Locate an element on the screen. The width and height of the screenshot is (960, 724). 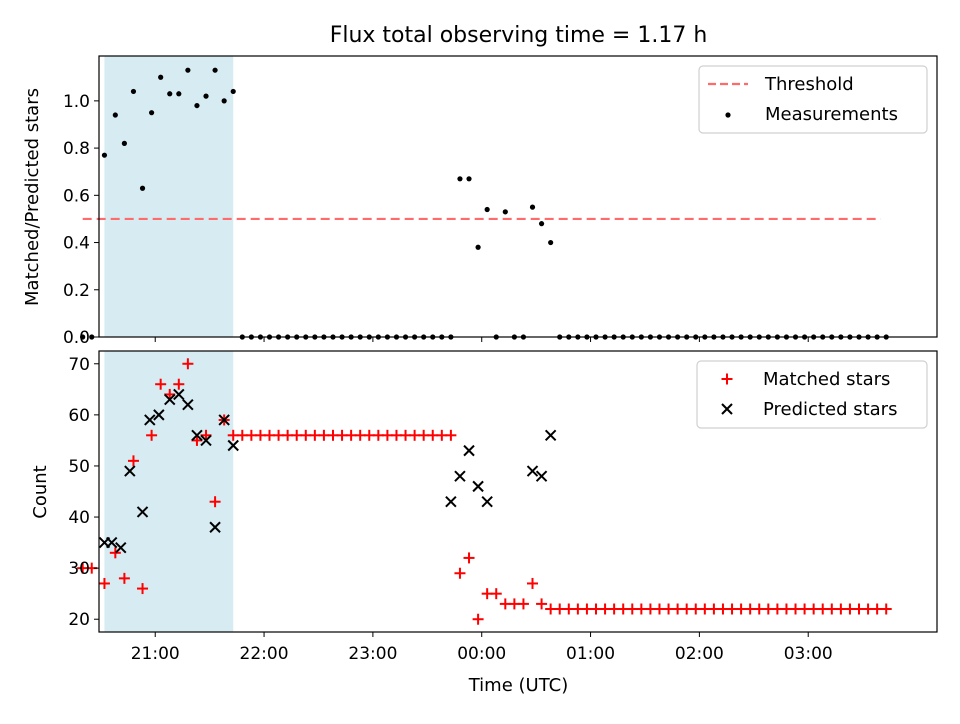
legend-predicted-label: Predicted stars is located at coordinates (830, 409).